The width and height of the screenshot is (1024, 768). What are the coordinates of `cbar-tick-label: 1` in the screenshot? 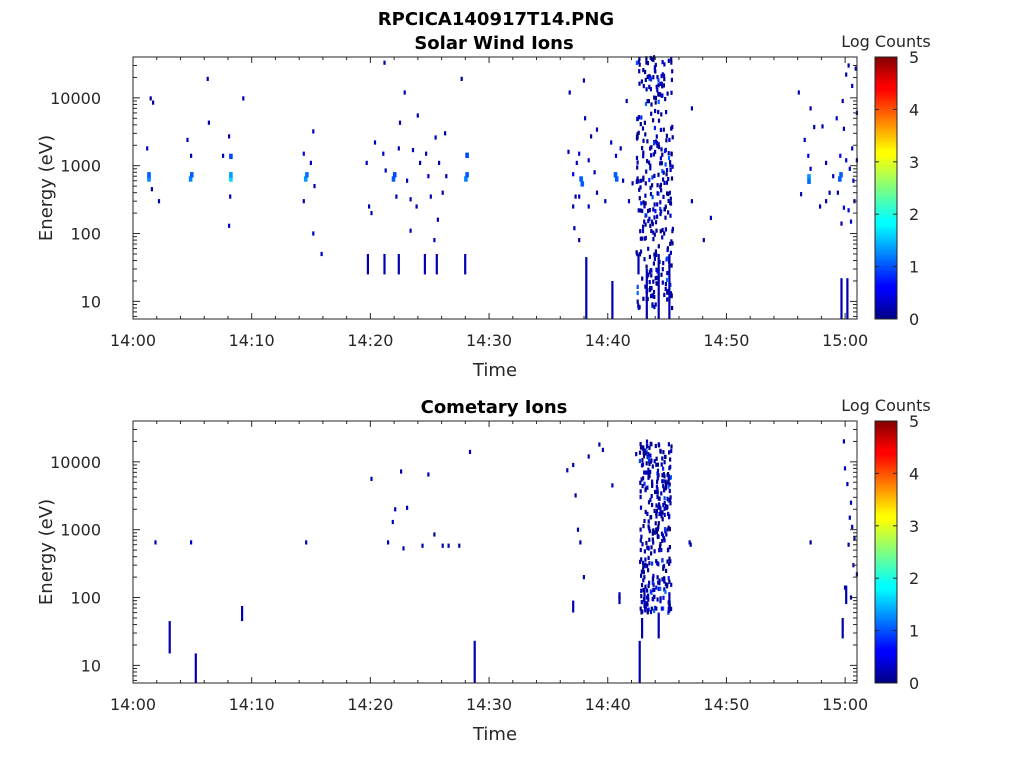 It's located at (914, 267).